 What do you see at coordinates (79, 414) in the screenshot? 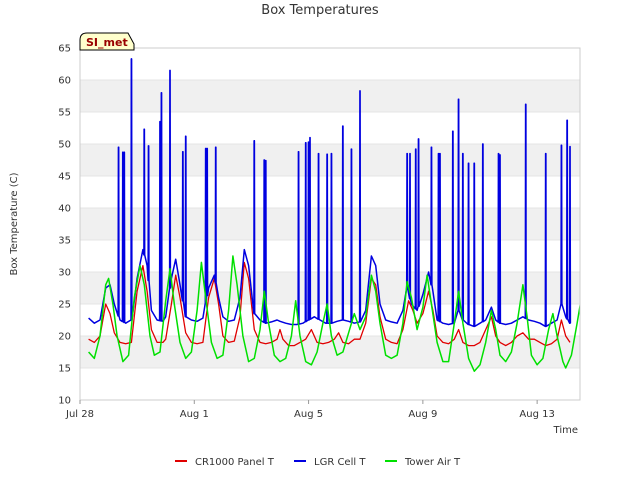
I see `x-tick-label: Jul 28` at bounding box center [79, 414].